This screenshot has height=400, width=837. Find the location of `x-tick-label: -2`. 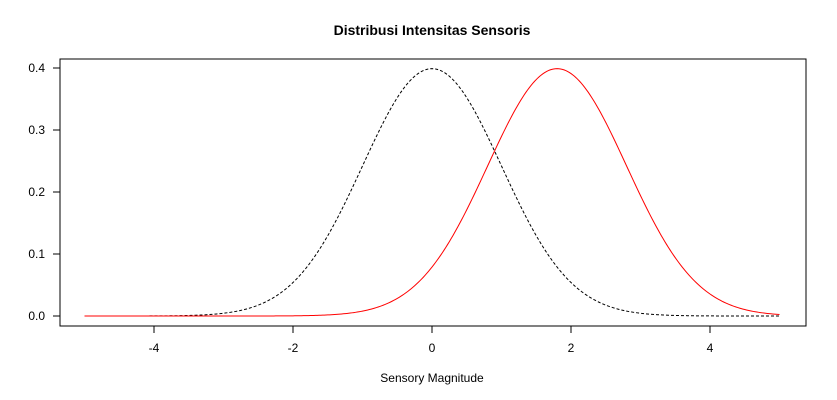

x-tick-label: -2 is located at coordinates (293, 348).